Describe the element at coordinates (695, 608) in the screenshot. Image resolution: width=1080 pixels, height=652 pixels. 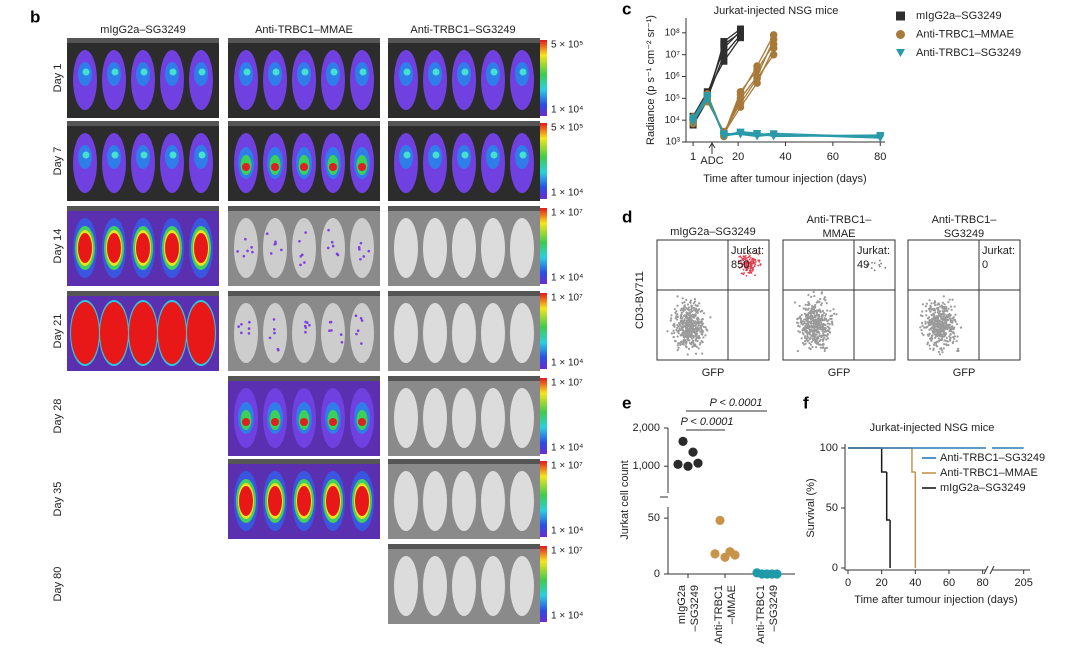
I see `category-label: –SG3249` at that location.